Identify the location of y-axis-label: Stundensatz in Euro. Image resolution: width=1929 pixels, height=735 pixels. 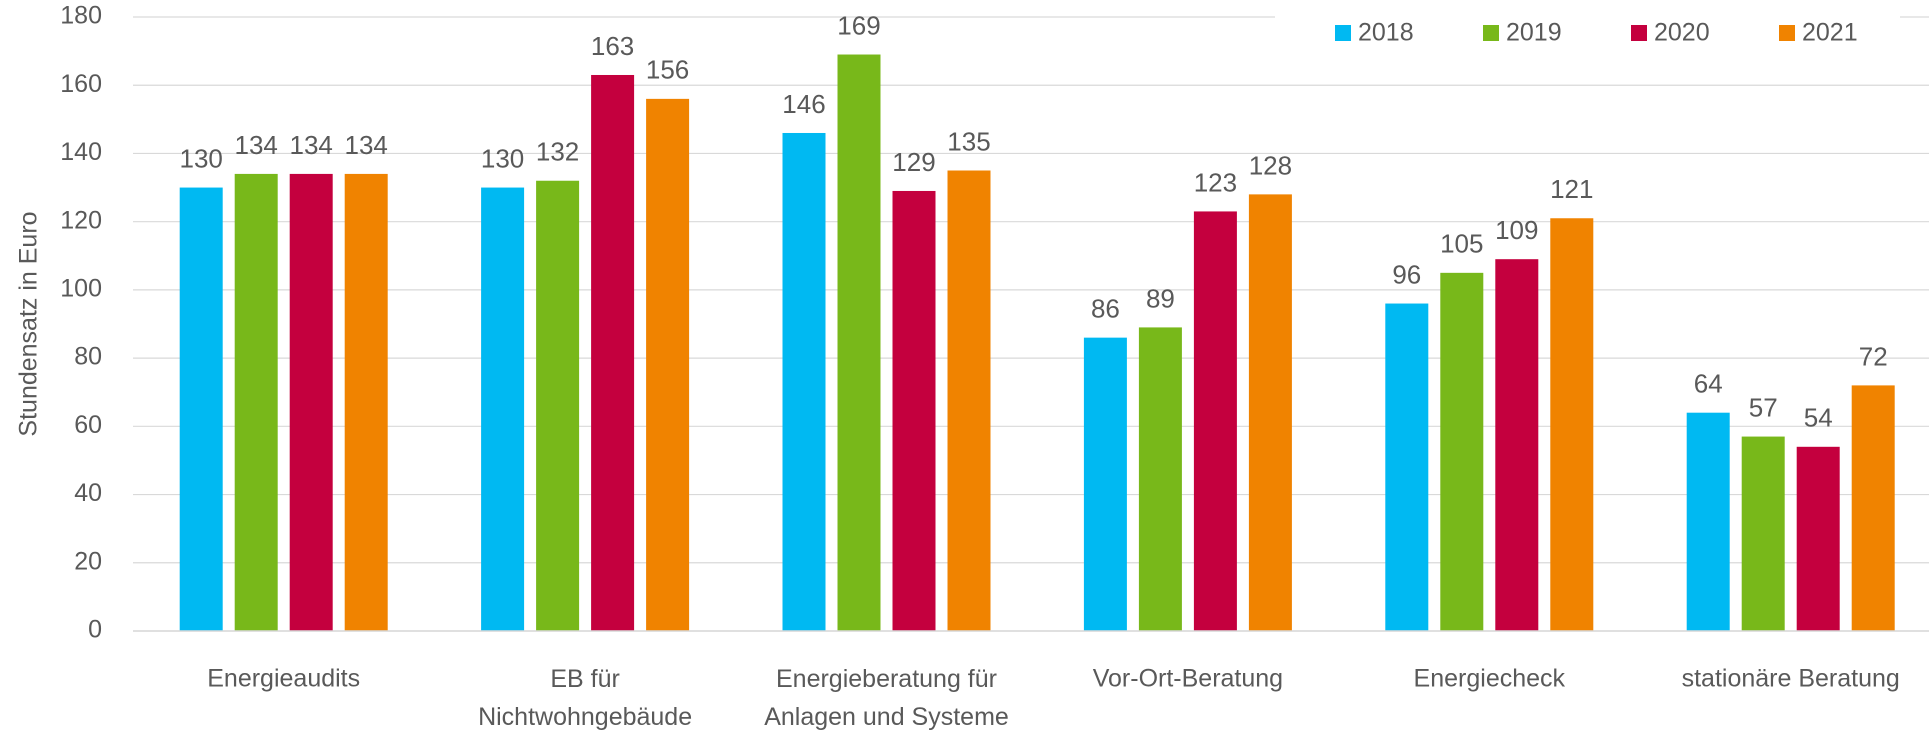
(29, 323).